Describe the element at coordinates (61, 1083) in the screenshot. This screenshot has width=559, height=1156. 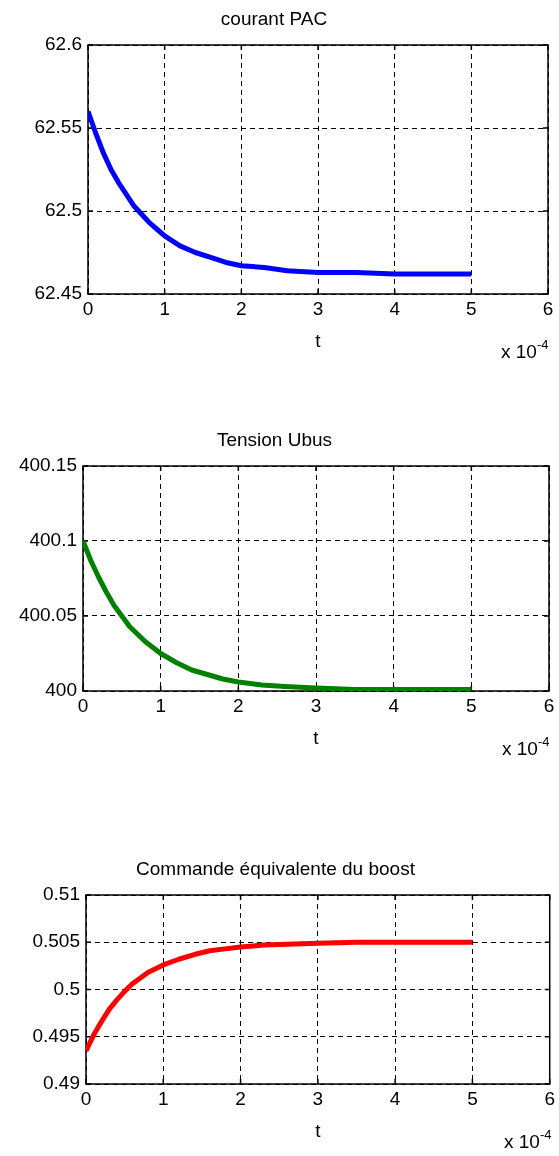
I see `y-tick-label: 0.49` at that location.